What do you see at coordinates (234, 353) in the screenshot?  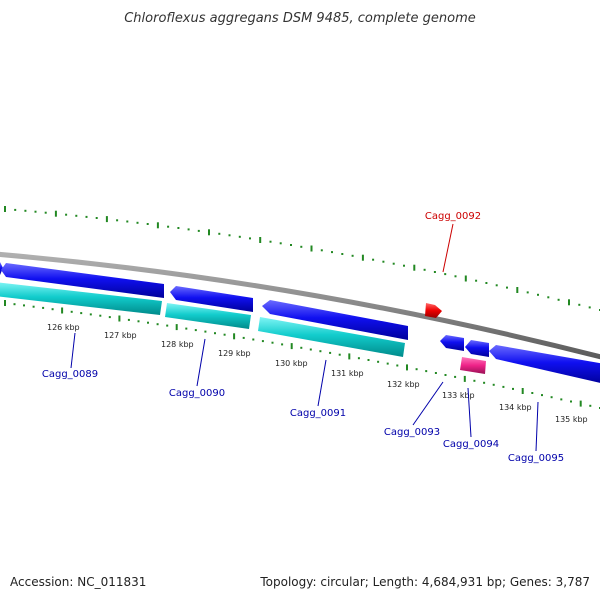 I see `position-label: 129 kbp` at bounding box center [234, 353].